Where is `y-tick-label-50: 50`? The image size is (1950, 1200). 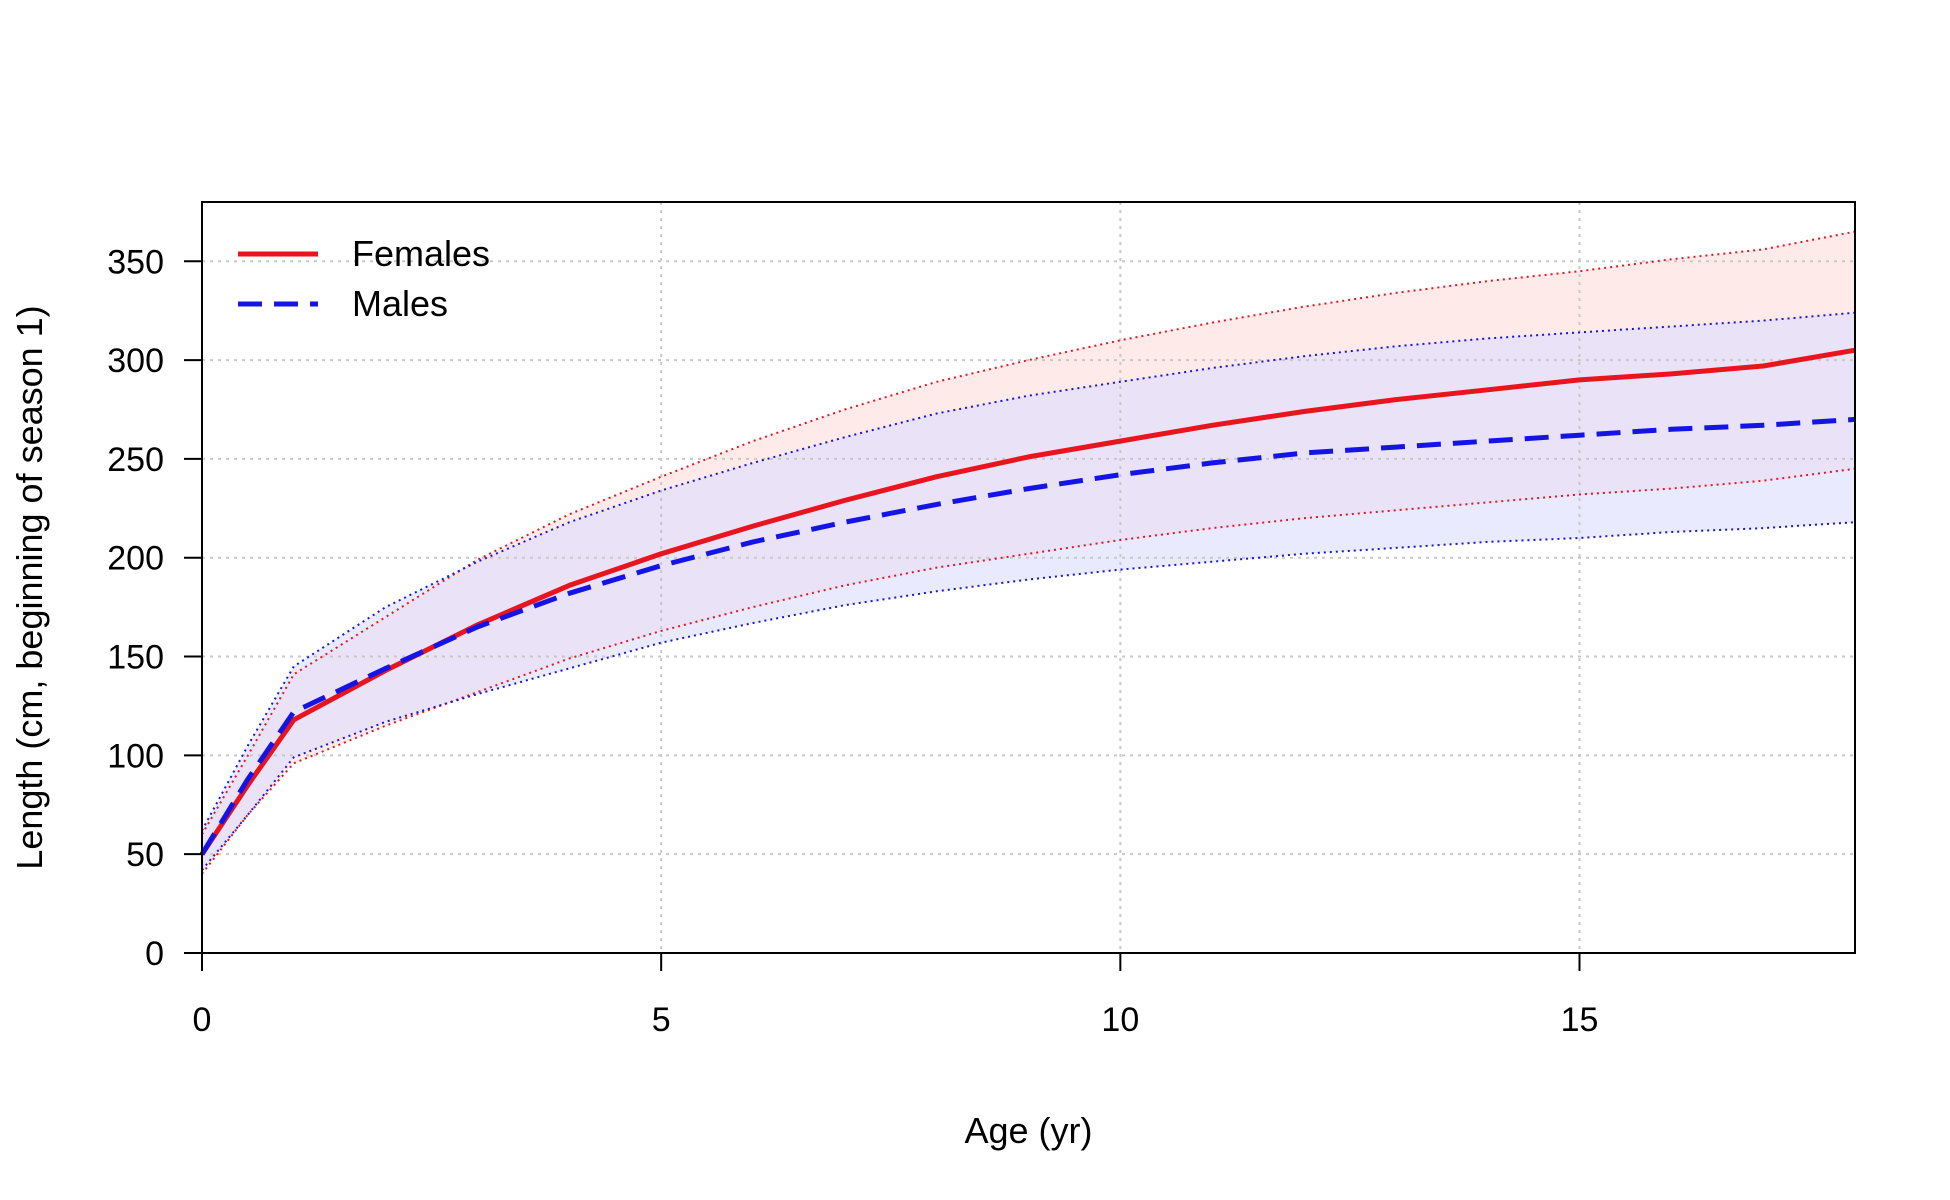
y-tick-label-50: 50 is located at coordinates (145, 855).